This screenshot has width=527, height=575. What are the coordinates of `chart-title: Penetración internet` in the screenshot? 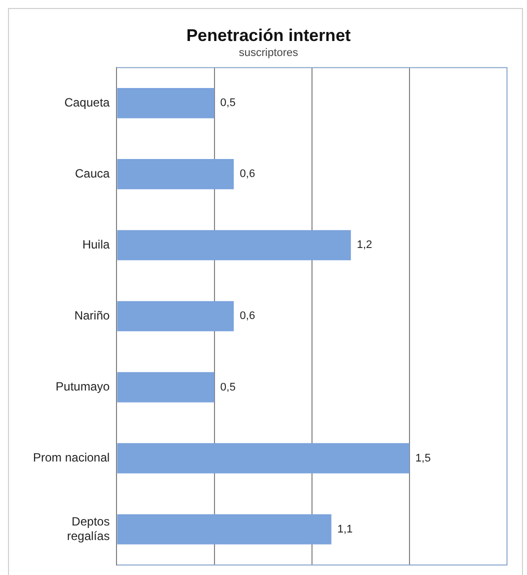 It's located at (269, 35).